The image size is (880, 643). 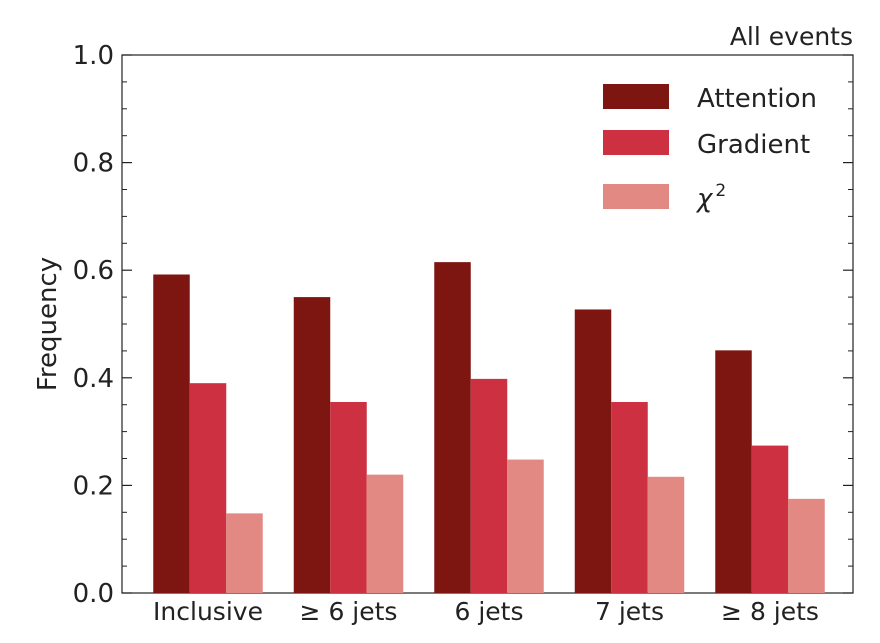 What do you see at coordinates (208, 611) in the screenshot?
I see `x-tick-label: Inclusive` at bounding box center [208, 611].